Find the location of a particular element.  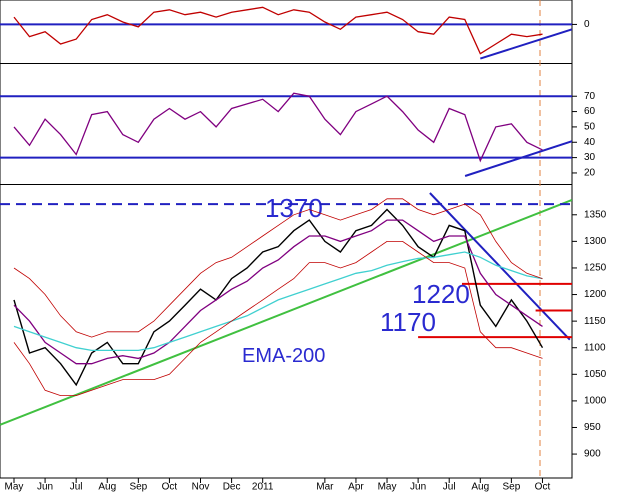

y-tick-label: 1100 is located at coordinates (595, 347).